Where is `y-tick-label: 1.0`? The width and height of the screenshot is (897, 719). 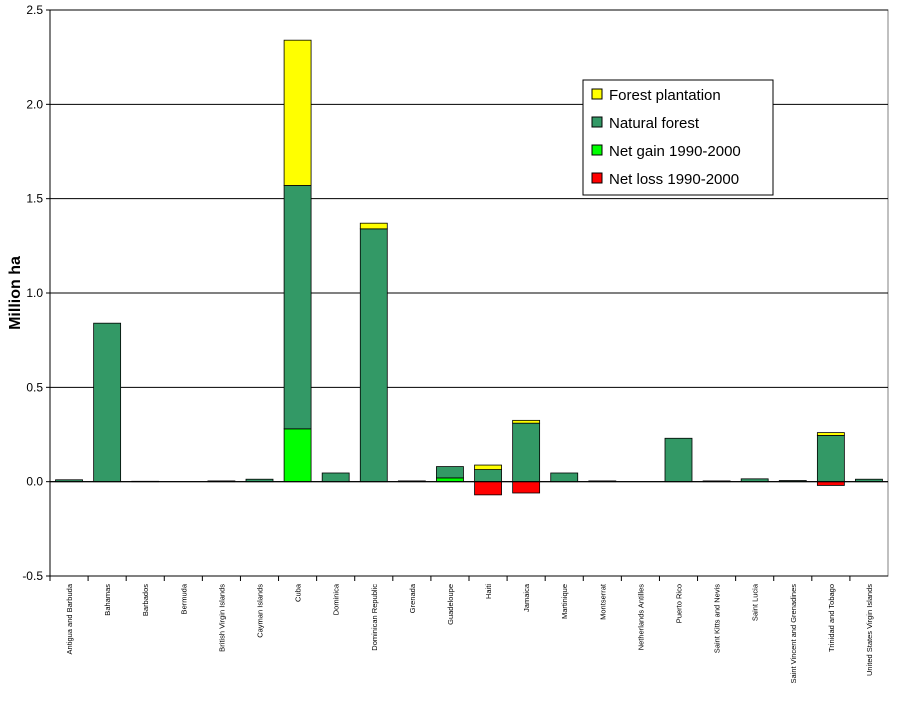
y-tick-label: 1.0 is located at coordinates (34, 293).